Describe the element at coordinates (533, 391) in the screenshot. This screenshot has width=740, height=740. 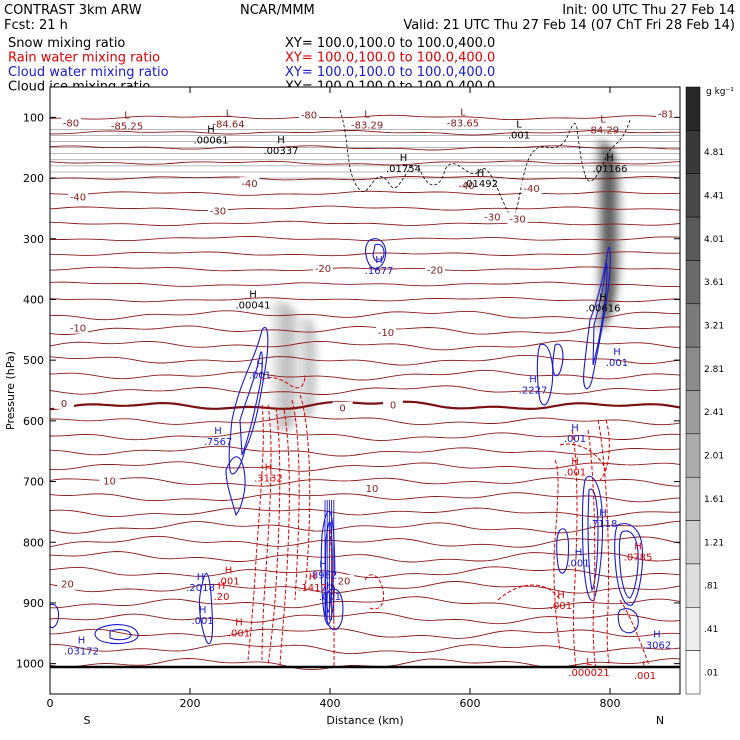
I see `extremum-value: .2227` at that location.